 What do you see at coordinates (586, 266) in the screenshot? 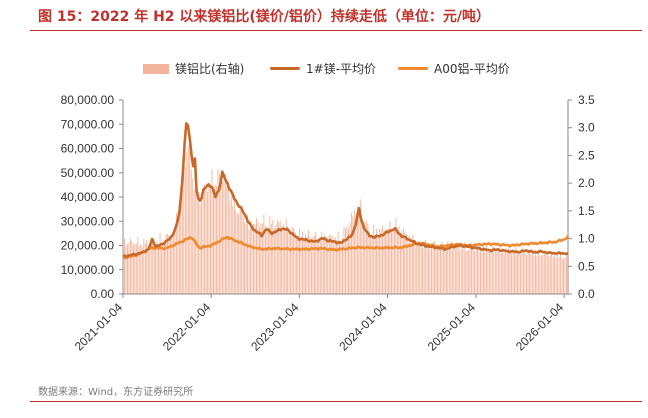
I see `y-right-tick-label: 0.5` at bounding box center [586, 266].